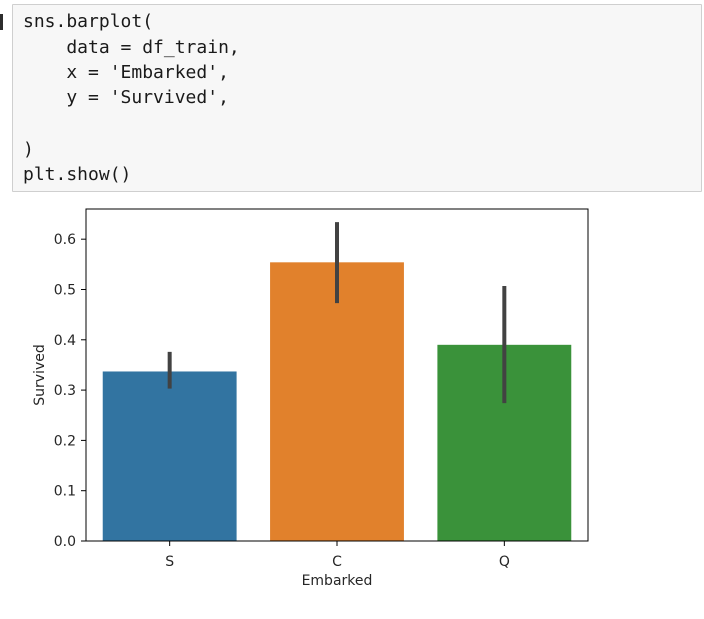  What do you see at coordinates (169, 562) in the screenshot?
I see `x-tick-label: S` at bounding box center [169, 562].